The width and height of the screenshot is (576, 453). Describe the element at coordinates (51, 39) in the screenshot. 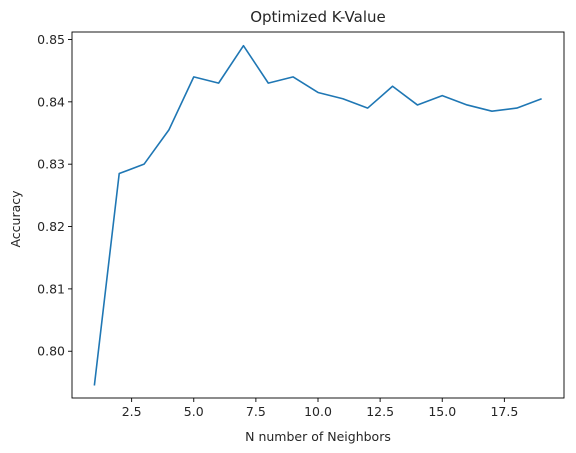

I see `y-tick-label: 0.85` at that location.